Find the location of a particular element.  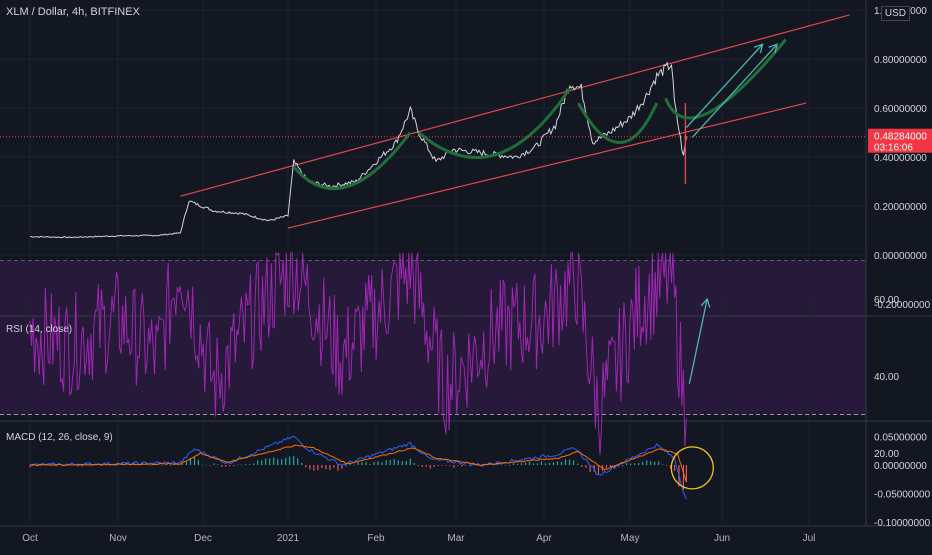

rsi-arrow-head is located at coordinates (705, 302).